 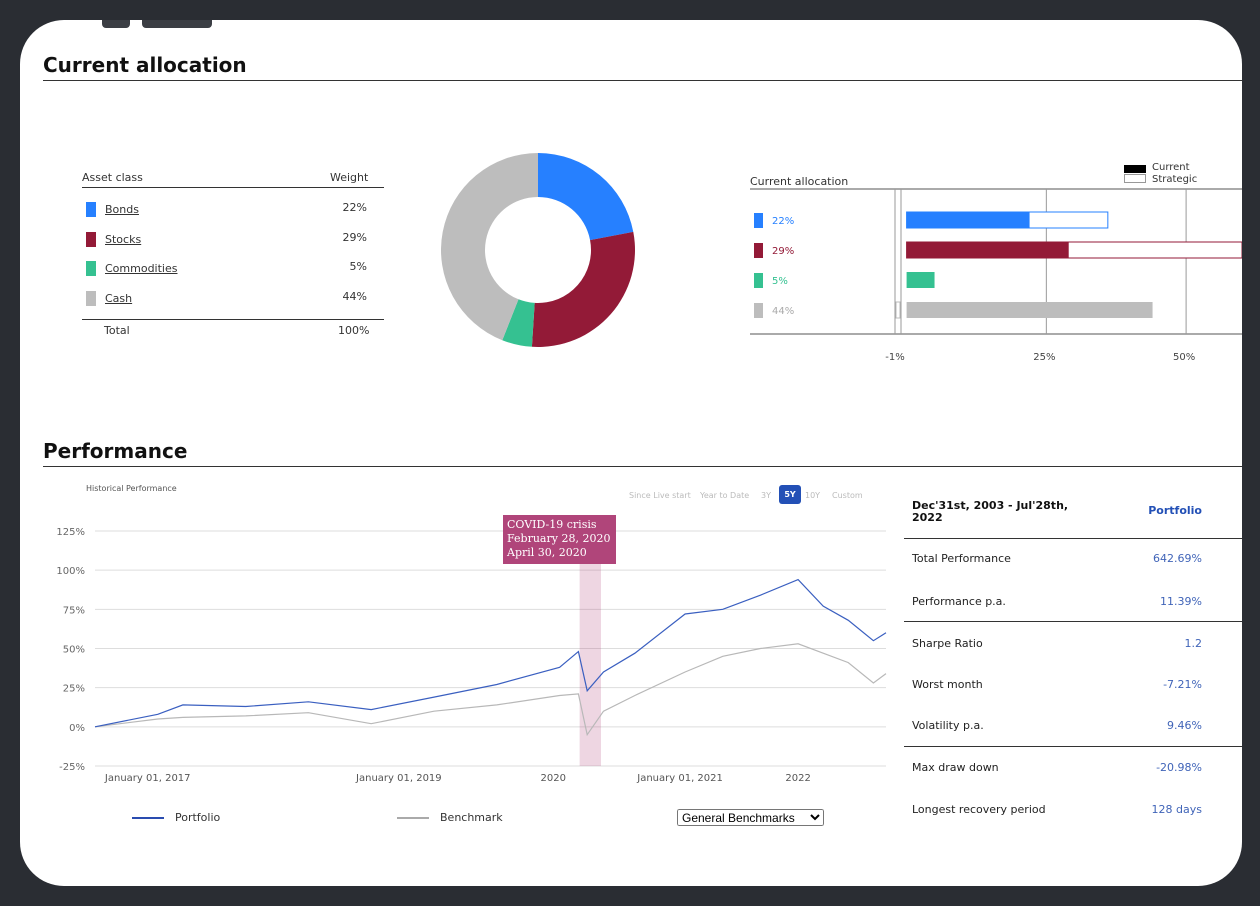 I want to click on stat-value: 642.69%, so click(x=1177, y=558).